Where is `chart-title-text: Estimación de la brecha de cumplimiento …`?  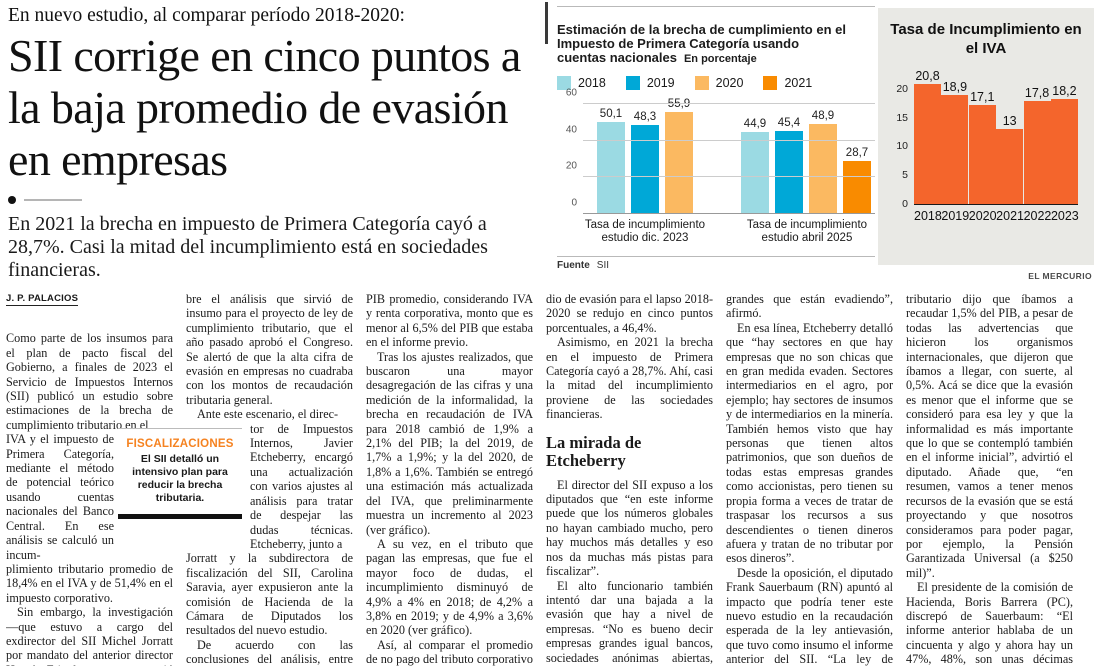 chart-title-text: Estimación de la brecha de cumplimiento … is located at coordinates (701, 43).